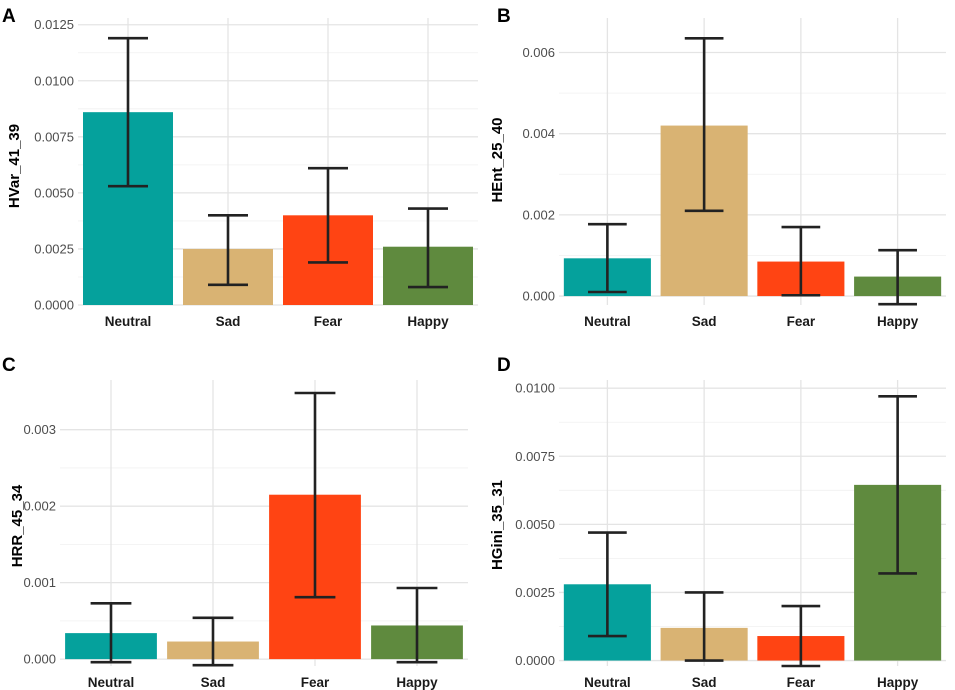 This screenshot has height=690, width=955. What do you see at coordinates (315, 495) in the screenshot?
I see `panel-c-error-bar-fear` at bounding box center [315, 495].